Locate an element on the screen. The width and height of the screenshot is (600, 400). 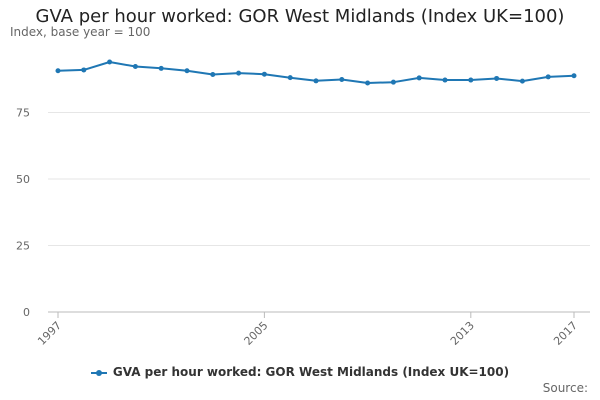
legend-marker is located at coordinates (98, 372).